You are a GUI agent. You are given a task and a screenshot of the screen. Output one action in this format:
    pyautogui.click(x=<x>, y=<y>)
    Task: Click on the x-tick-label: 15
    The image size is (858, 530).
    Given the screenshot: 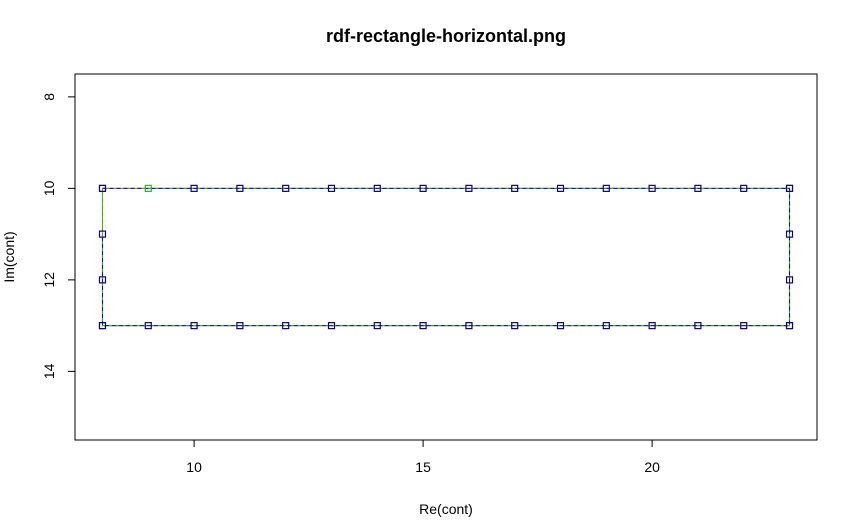 What is the action you would take?
    pyautogui.click(x=423, y=467)
    